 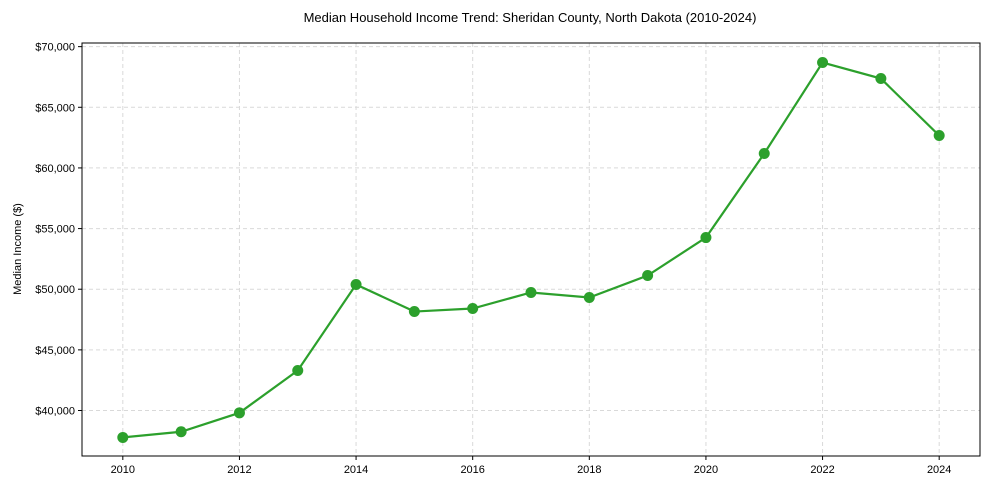 What do you see at coordinates (55, 108) in the screenshot?
I see `y-tick-label: $65,000` at bounding box center [55, 108].